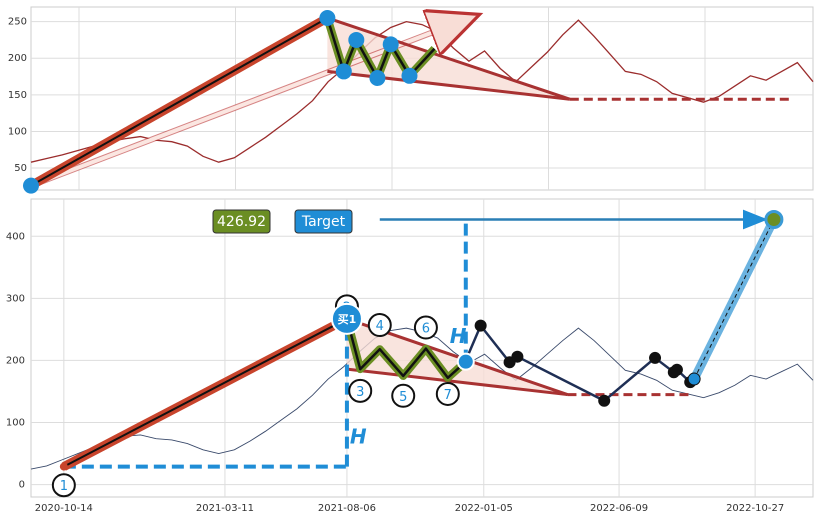 This screenshot has height=520, width=819. I want to click on bottom-ytick-label: 200, so click(15, 360).